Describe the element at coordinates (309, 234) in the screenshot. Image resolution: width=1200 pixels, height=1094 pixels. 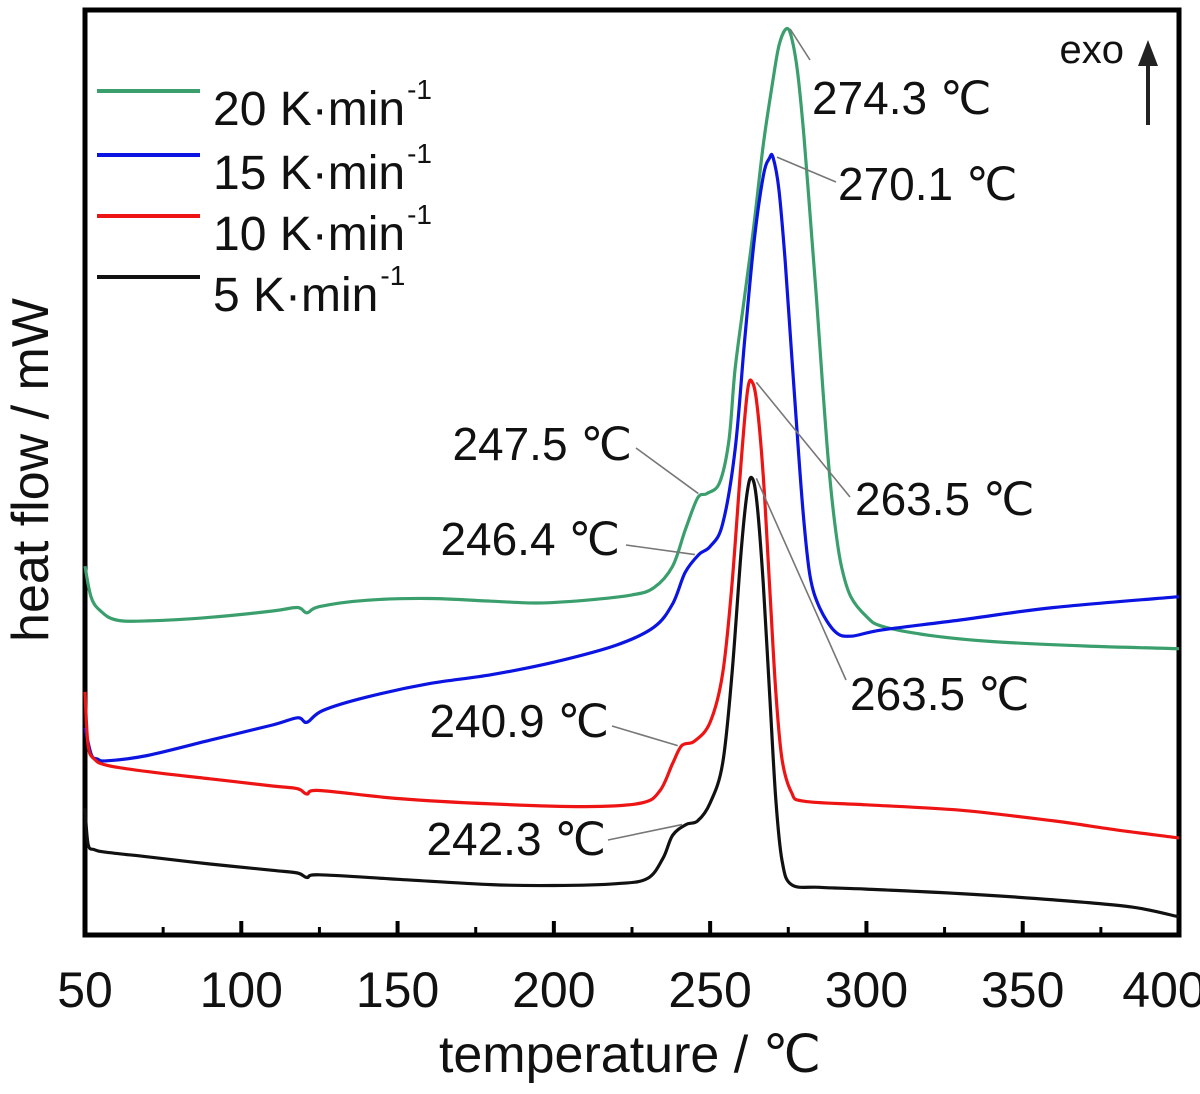
I see `legend-label-2: 10 K·min` at that location.